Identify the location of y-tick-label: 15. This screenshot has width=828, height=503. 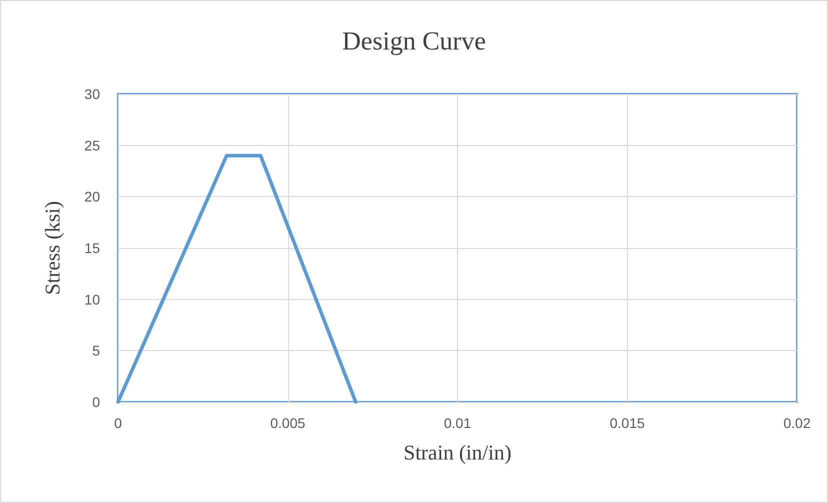
(92, 248).